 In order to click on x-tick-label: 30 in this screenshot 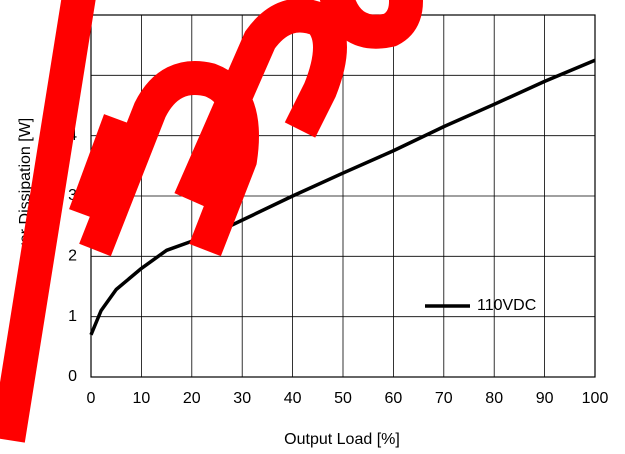, I will do `click(242, 398)`.